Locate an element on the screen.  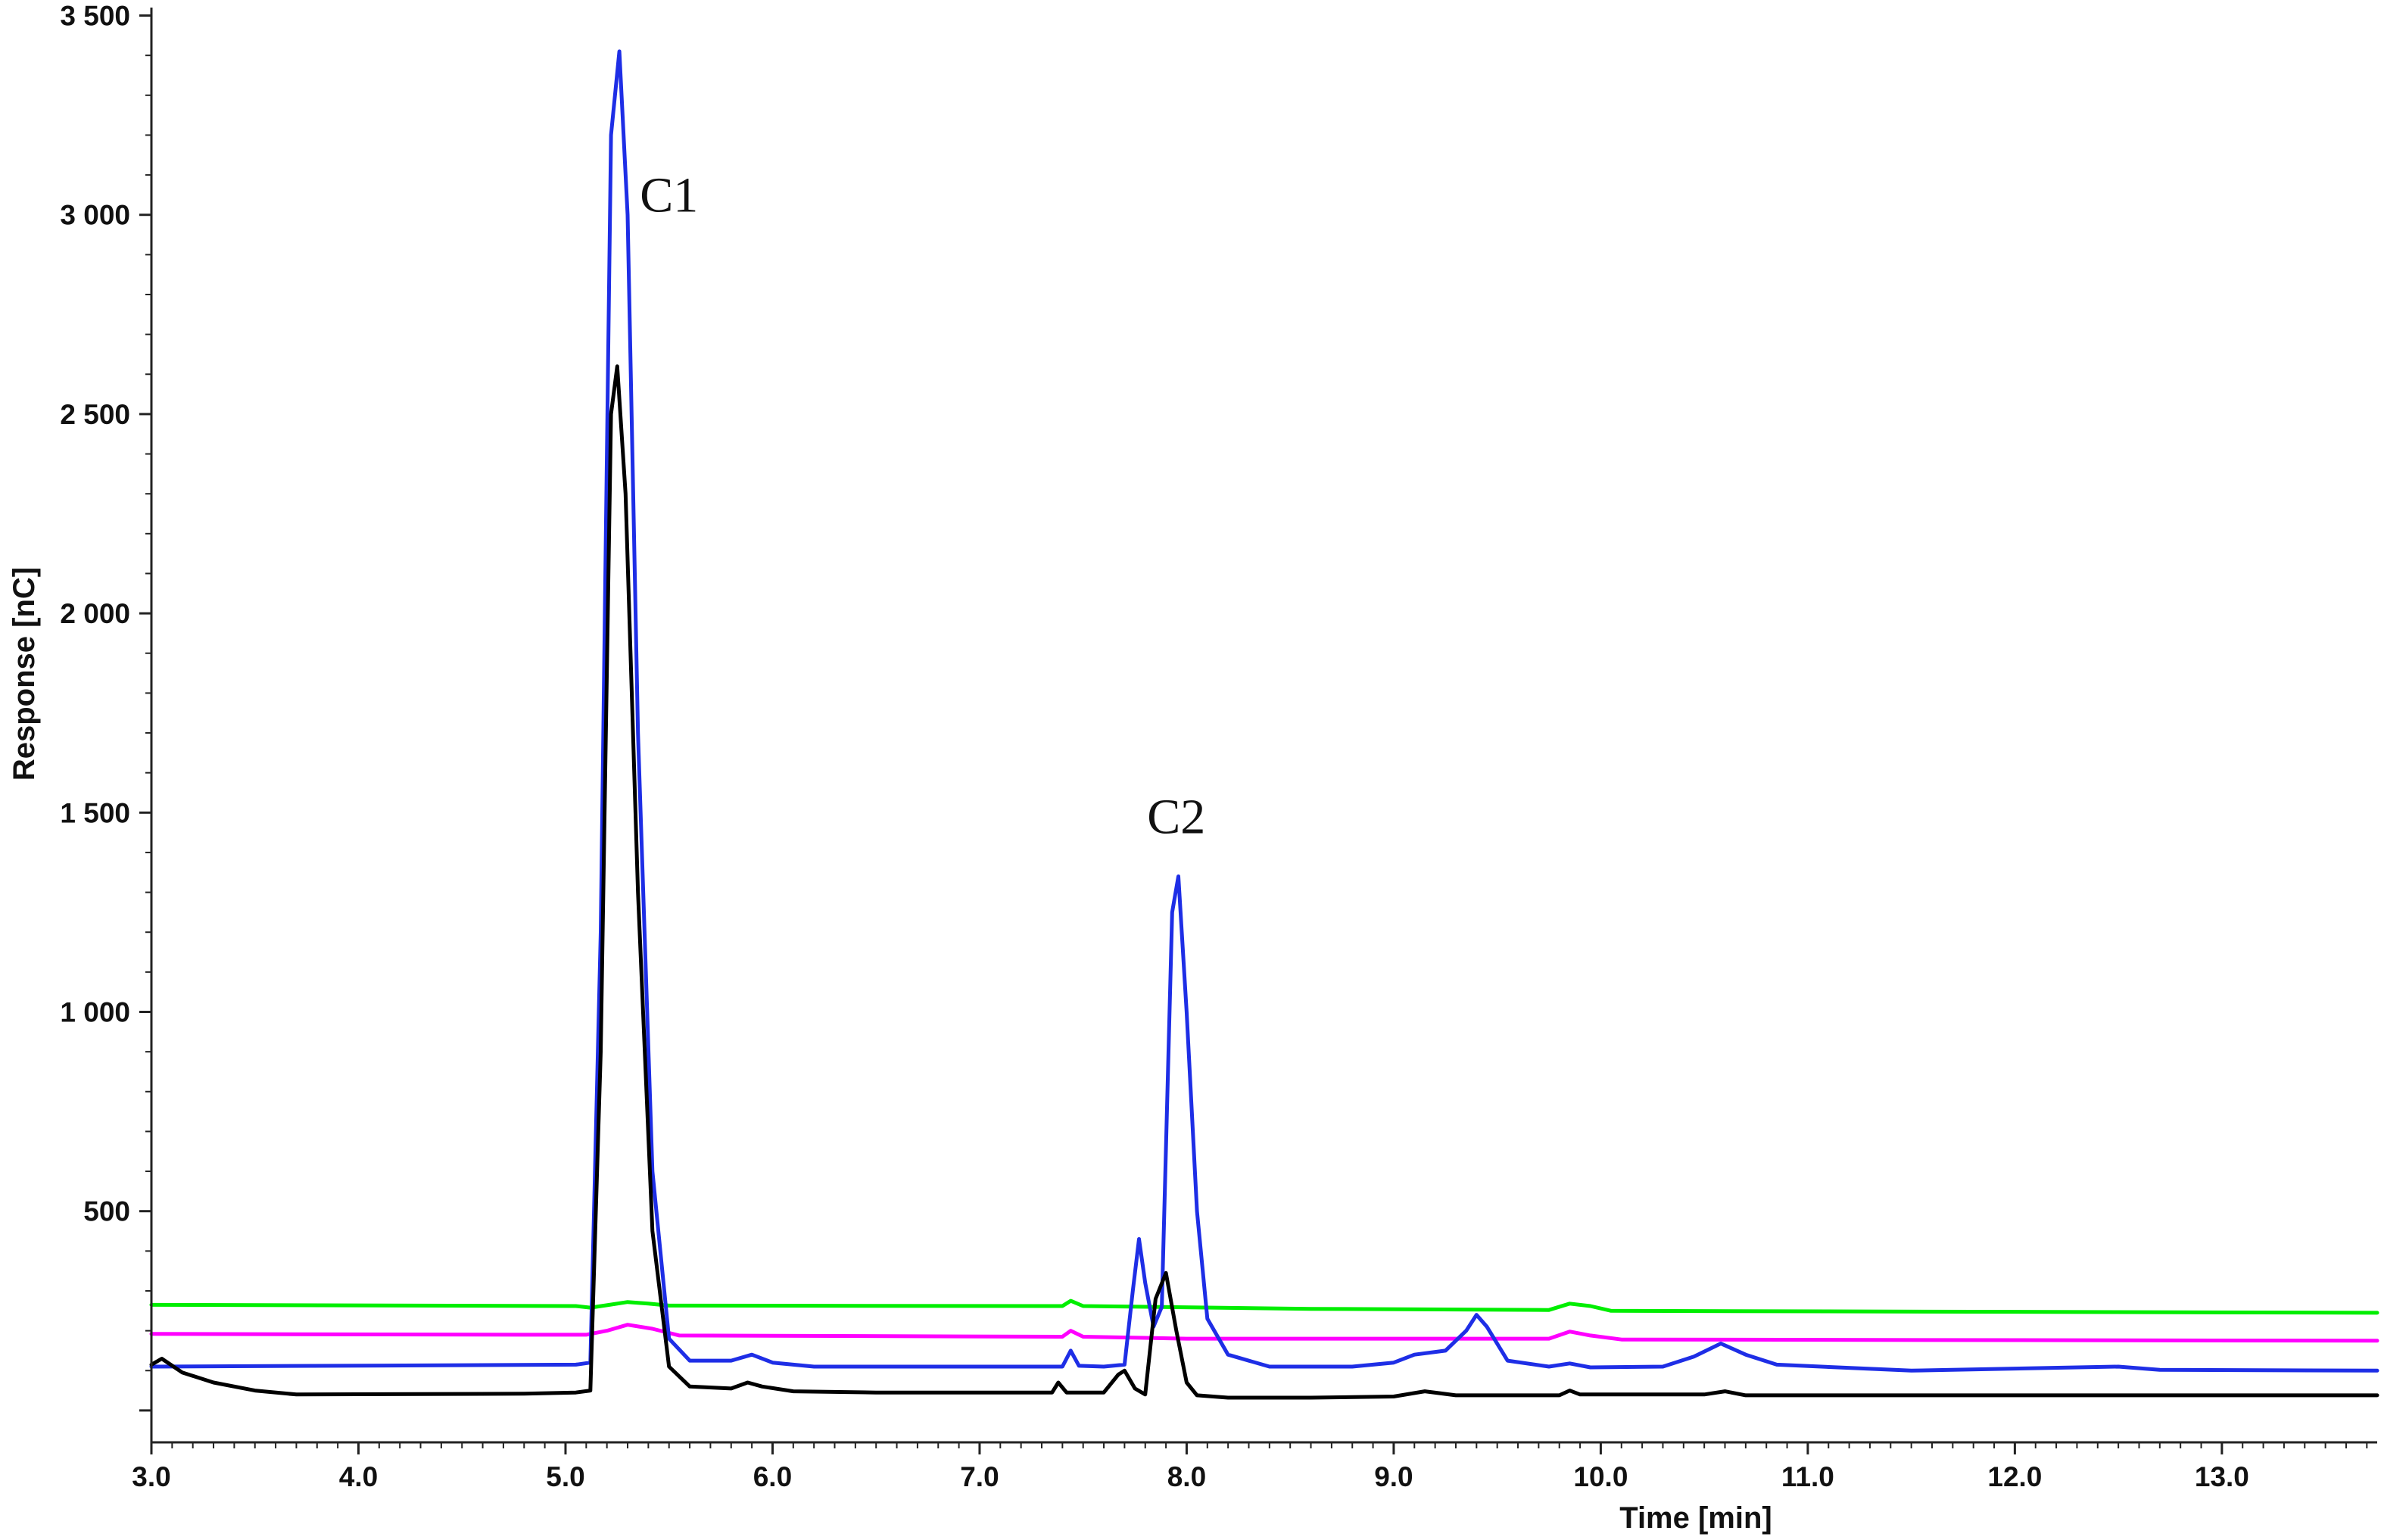
peak-label: C2 is located at coordinates (1176, 818).